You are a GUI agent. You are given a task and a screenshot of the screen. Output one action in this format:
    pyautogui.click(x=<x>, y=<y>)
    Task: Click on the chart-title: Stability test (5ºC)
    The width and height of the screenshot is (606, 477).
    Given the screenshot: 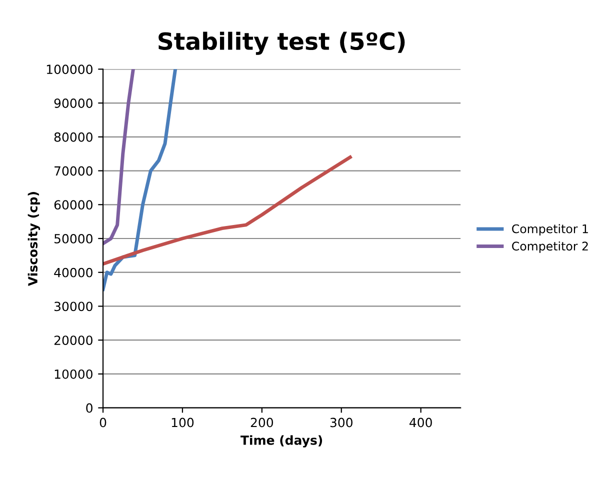 What is the action you would take?
    pyautogui.click(x=281, y=43)
    